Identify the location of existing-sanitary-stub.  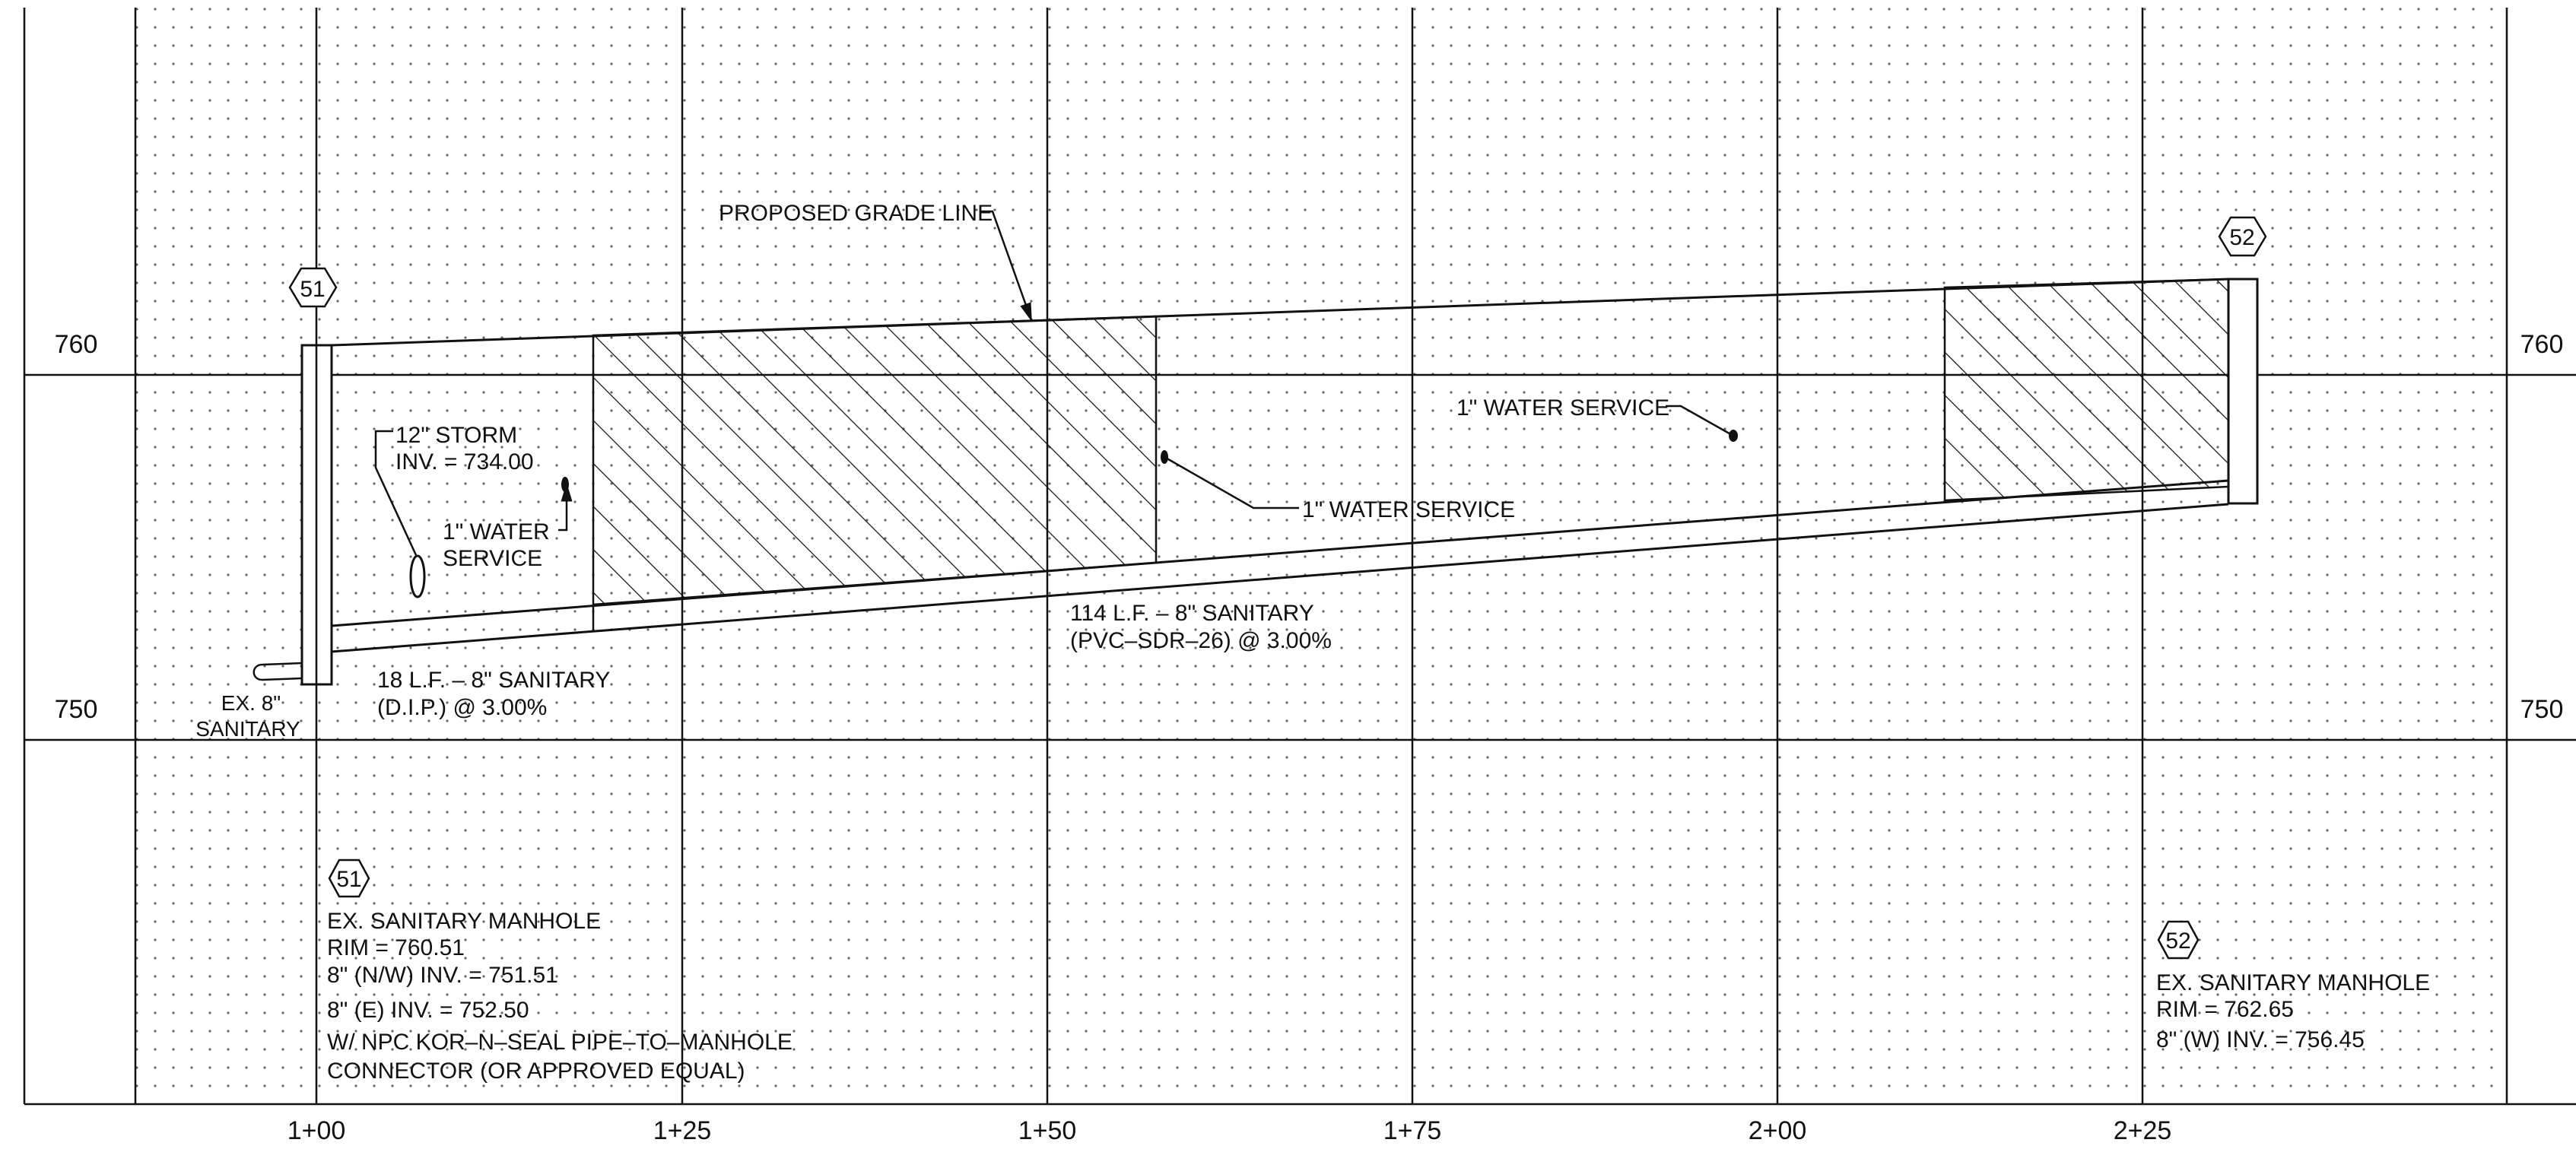
(278, 671).